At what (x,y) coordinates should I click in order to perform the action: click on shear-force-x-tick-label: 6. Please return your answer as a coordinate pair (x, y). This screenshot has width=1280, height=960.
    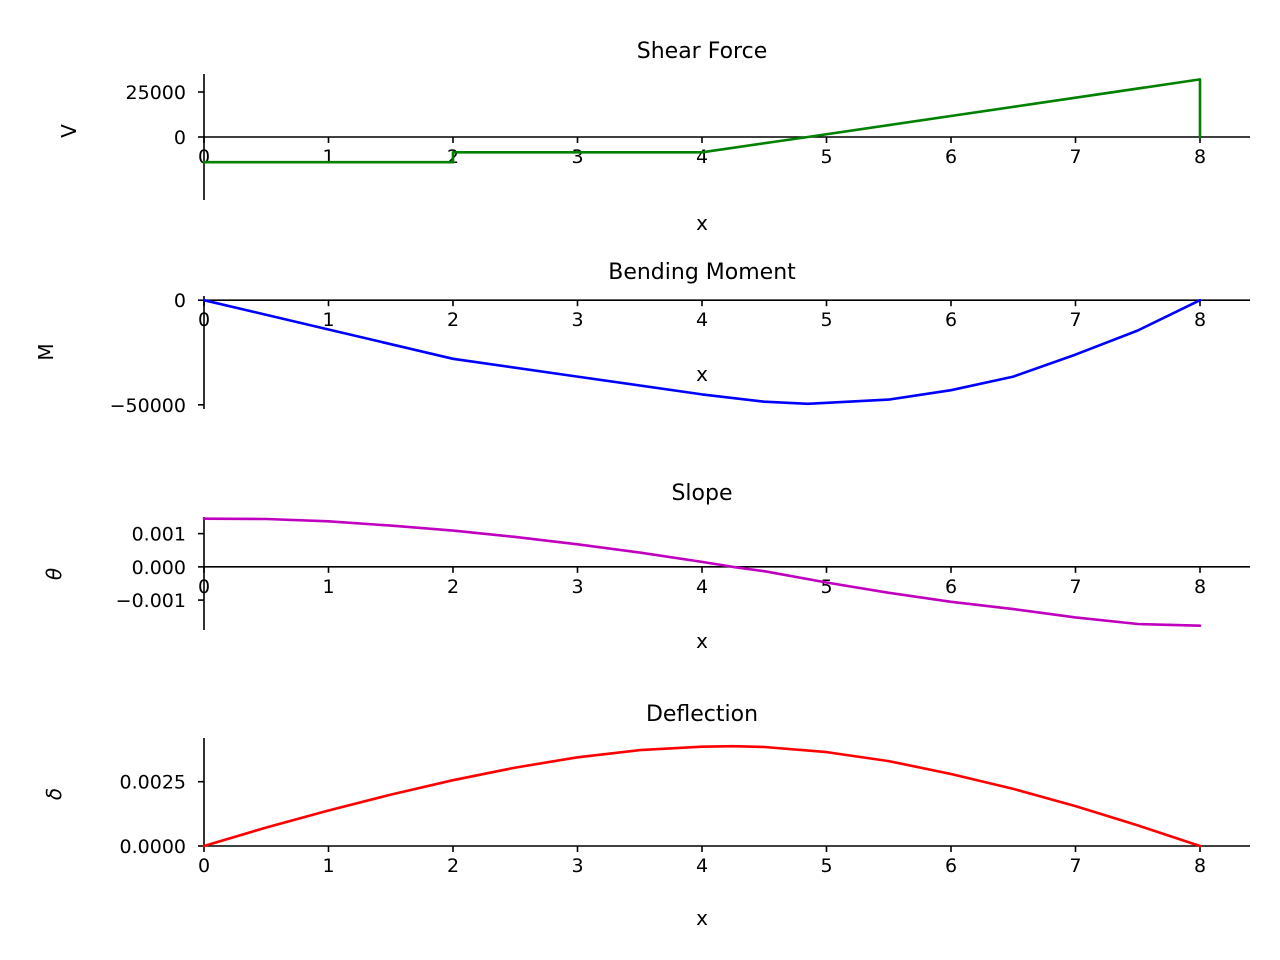
    Looking at the image, I should click on (951, 157).